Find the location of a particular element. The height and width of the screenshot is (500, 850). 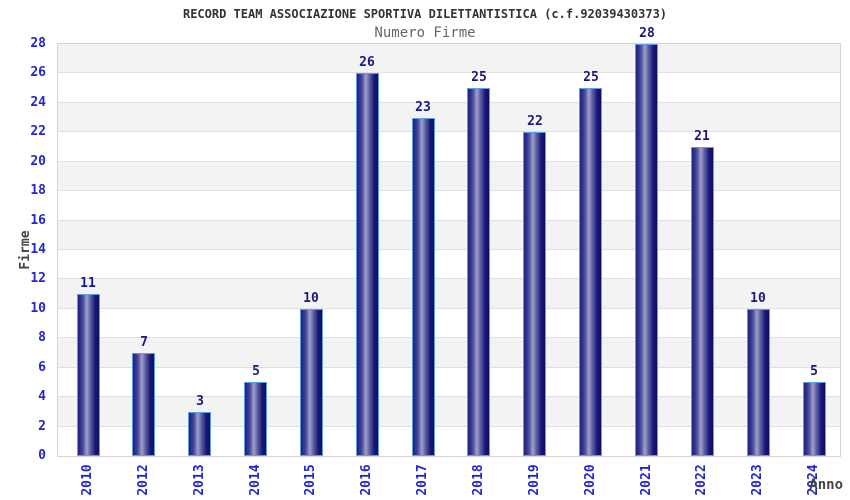

bar-value-label: 26 is located at coordinates (367, 62).